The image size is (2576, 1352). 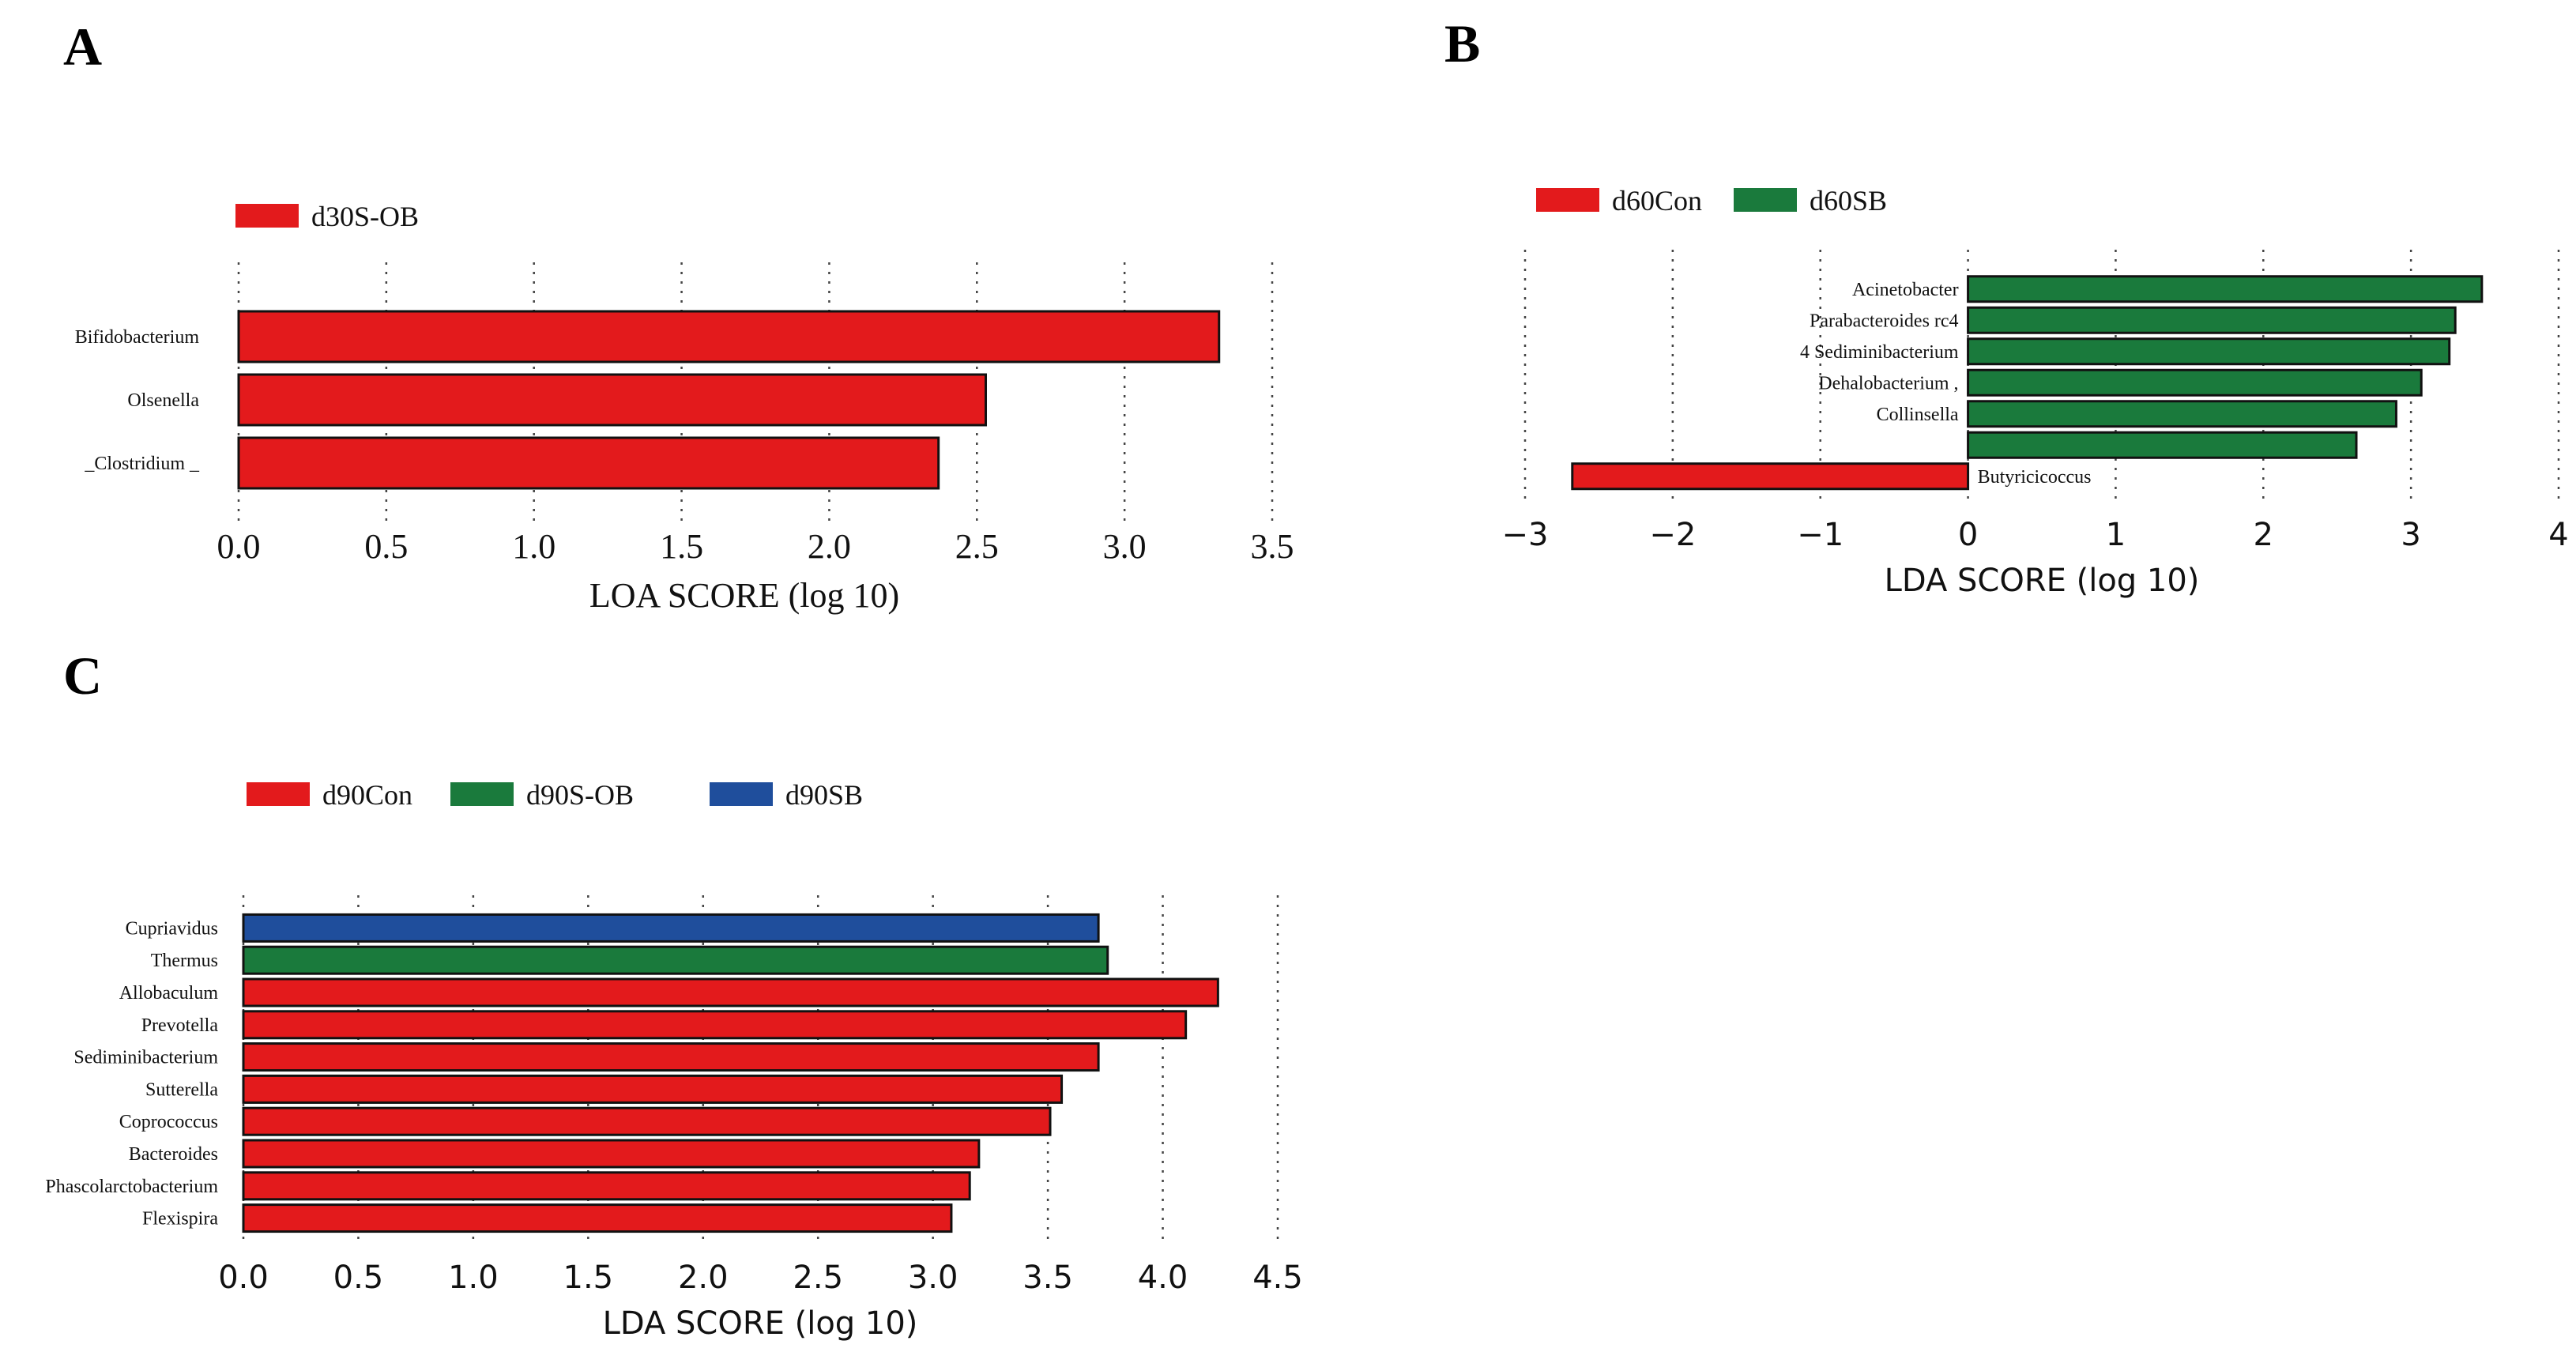 What do you see at coordinates (1820, 535) in the screenshot?
I see `x-tick-label: −1` at bounding box center [1820, 535].